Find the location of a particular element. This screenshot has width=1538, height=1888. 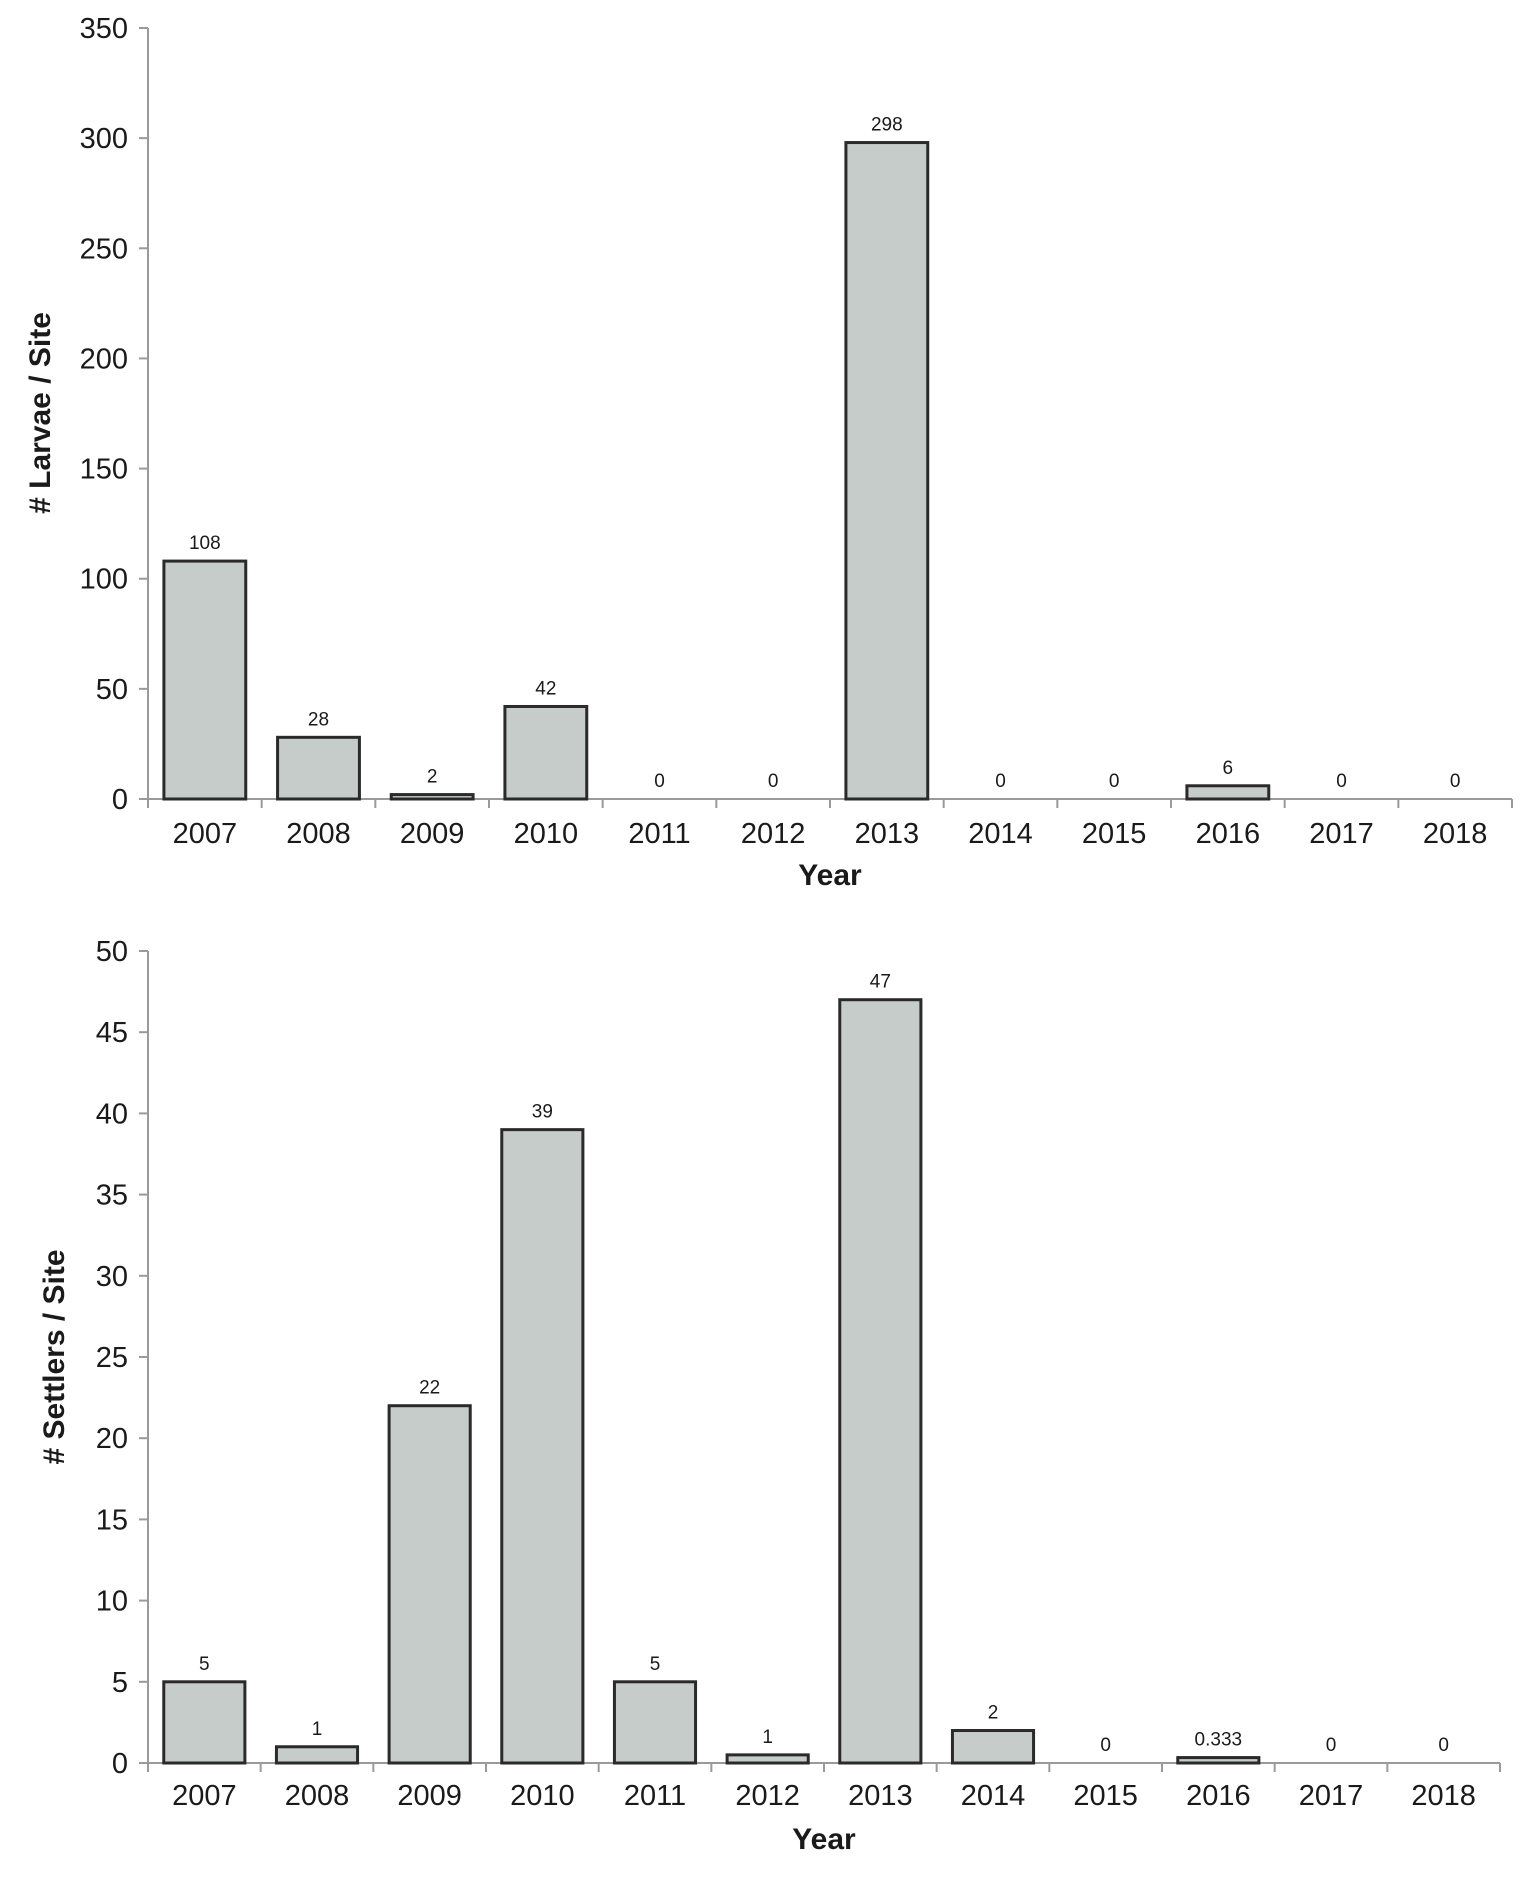

settlers-x-tick-label: 2014 is located at coordinates (993, 1796).